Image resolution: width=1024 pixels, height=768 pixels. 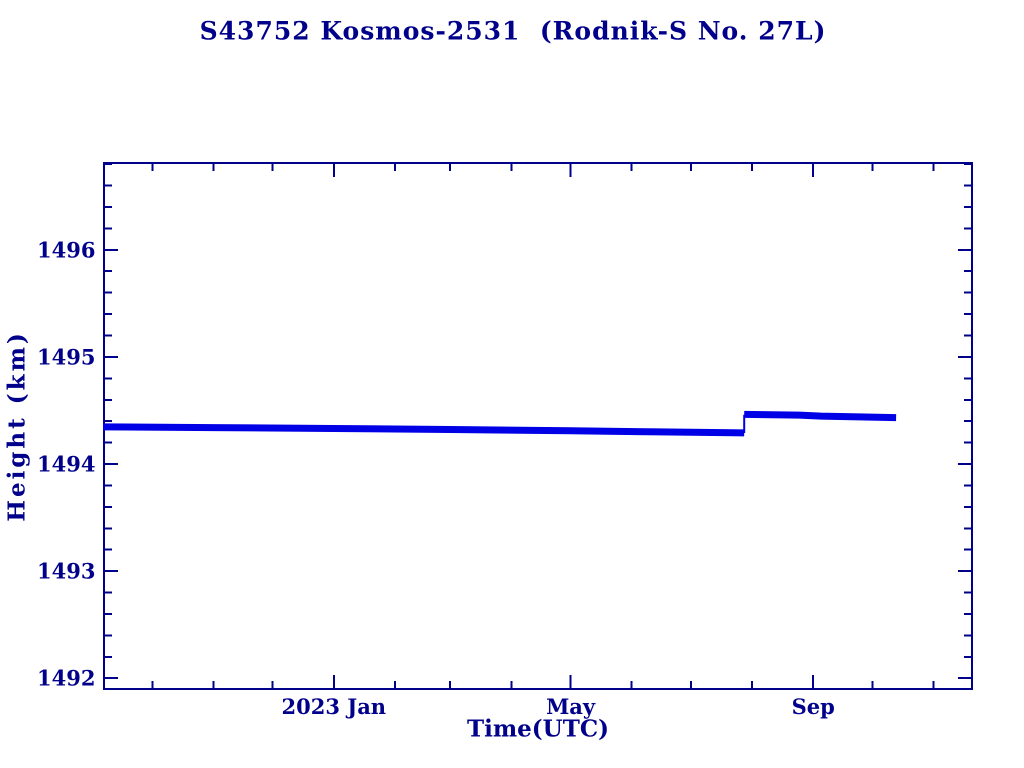 What do you see at coordinates (334, 706) in the screenshot?
I see `x-tick-label: 2023 Jan` at bounding box center [334, 706].